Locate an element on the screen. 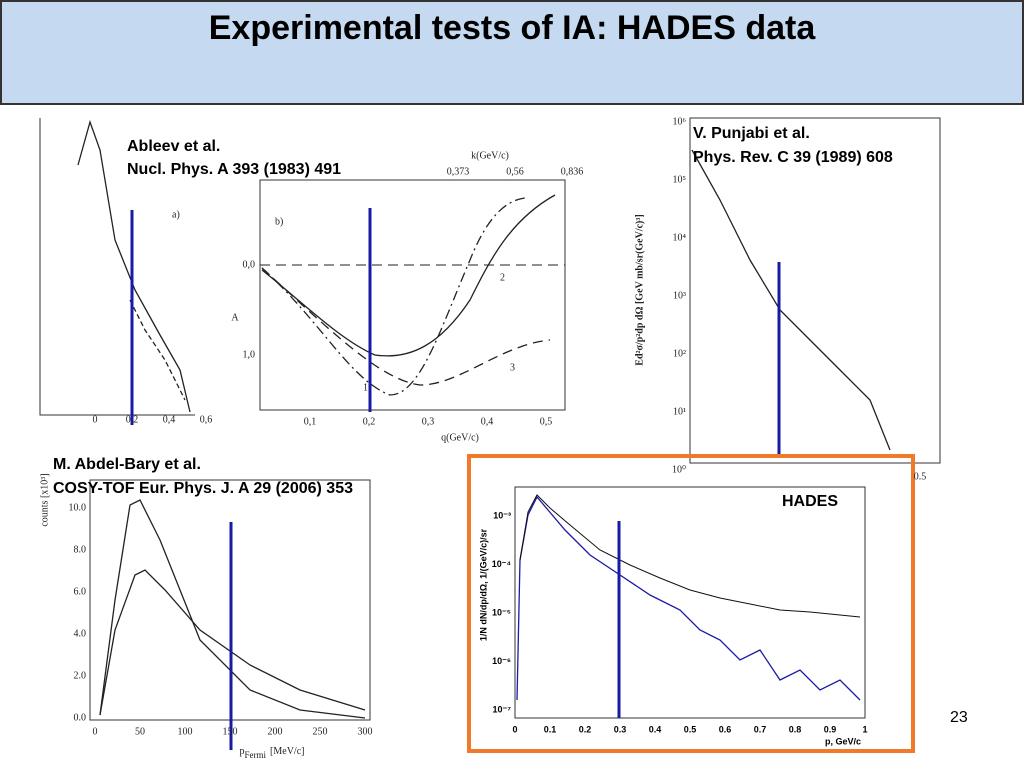 This screenshot has width=1024, height=768. page-number: 23 is located at coordinates (959, 717).